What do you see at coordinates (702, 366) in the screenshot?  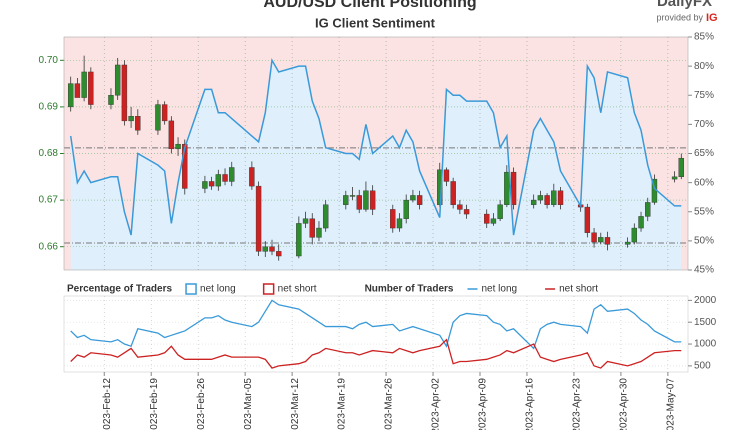 I see `y-tick-label: 500` at bounding box center [702, 366].